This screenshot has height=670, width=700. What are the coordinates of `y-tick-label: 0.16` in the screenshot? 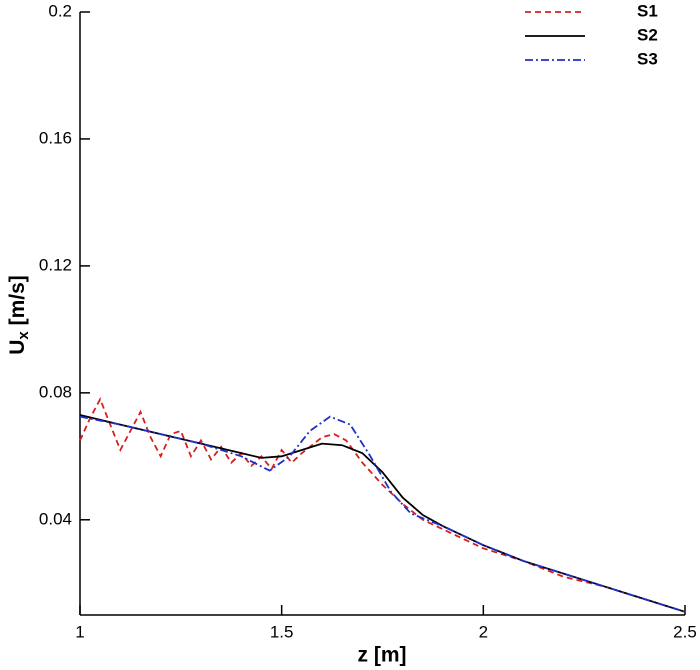 It's located at (55, 137).